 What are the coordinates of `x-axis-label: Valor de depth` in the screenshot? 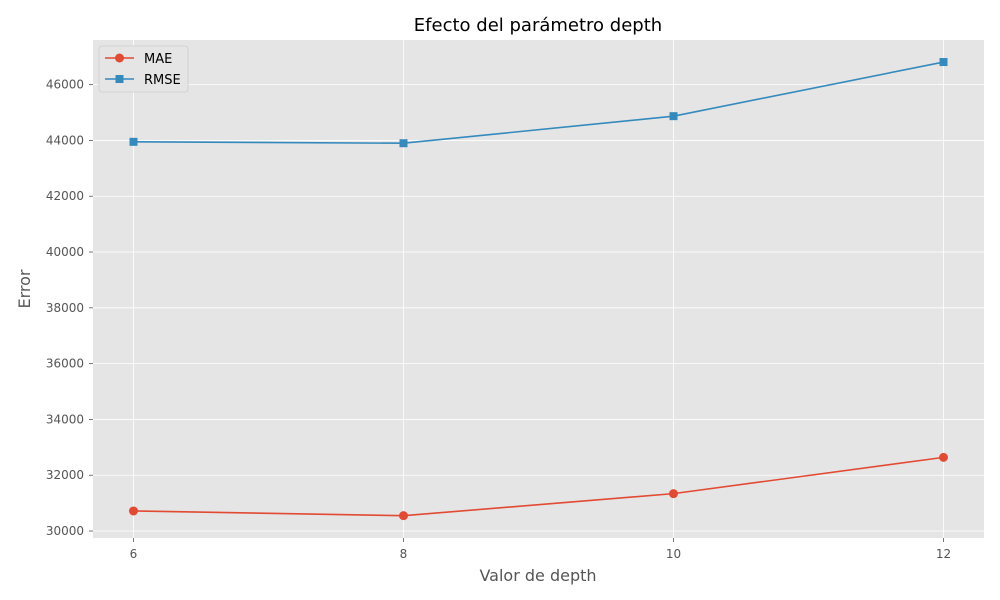 It's located at (537, 575).